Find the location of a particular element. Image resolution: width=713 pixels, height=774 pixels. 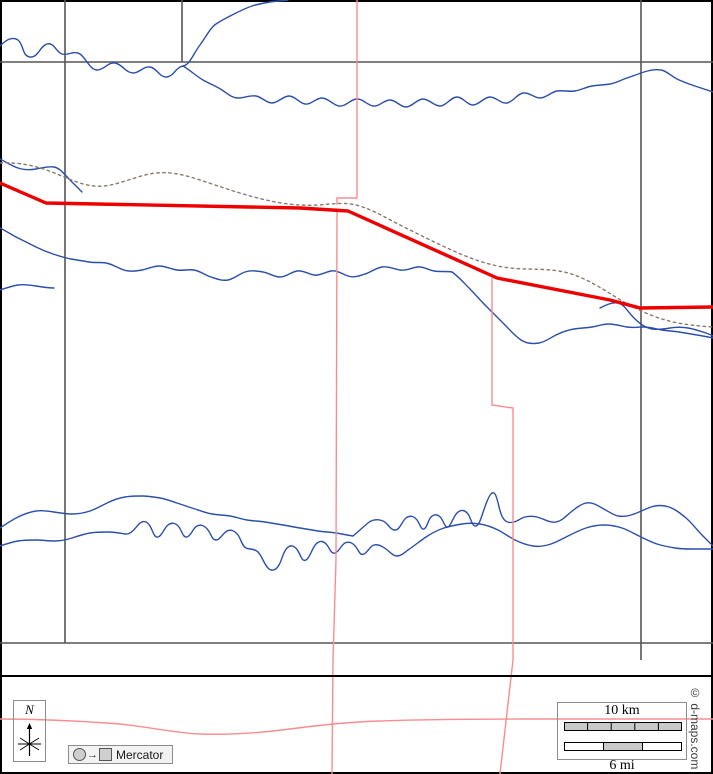

scale-bar: 10 km 6 mi is located at coordinates (622, 737).